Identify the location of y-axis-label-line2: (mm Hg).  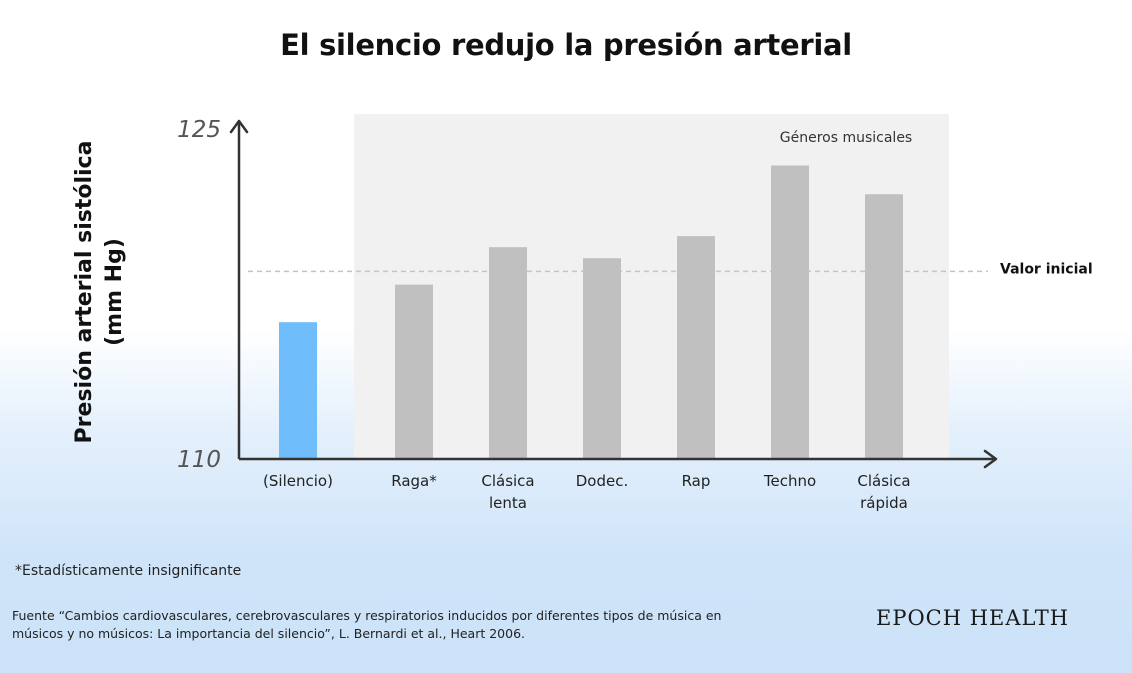
(114, 292).